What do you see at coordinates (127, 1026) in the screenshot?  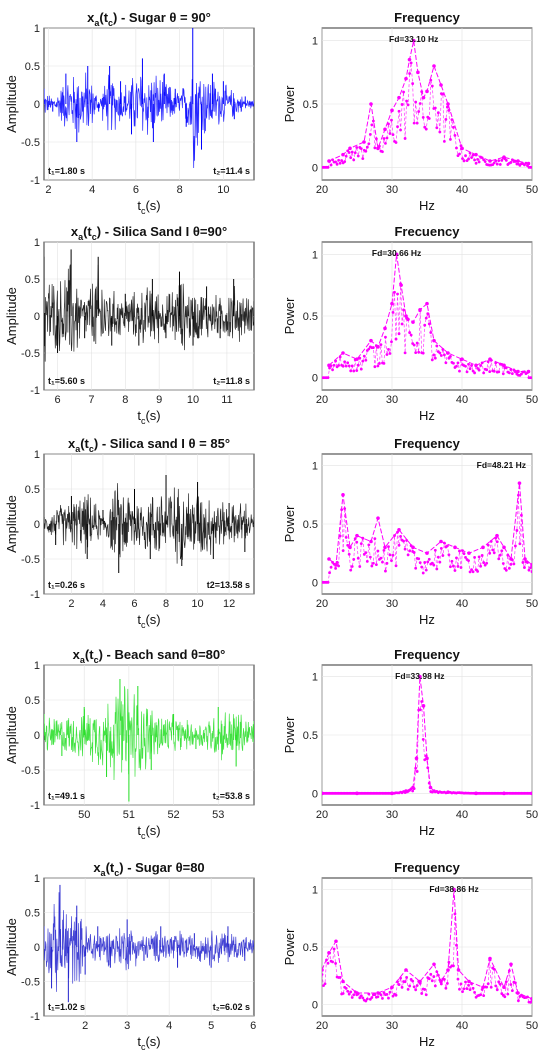 I see `x-tick-label: 3` at bounding box center [127, 1026].